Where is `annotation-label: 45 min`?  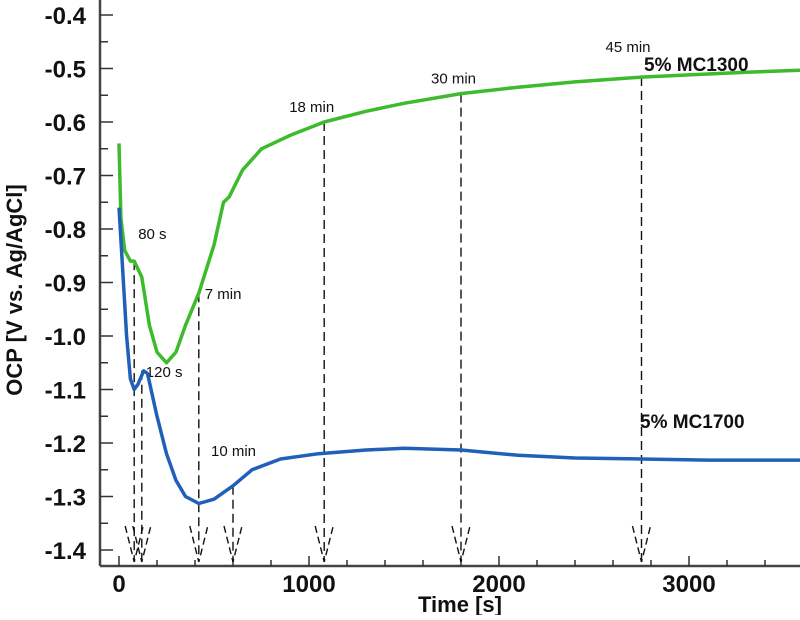 annotation-label: 45 min is located at coordinates (628, 47).